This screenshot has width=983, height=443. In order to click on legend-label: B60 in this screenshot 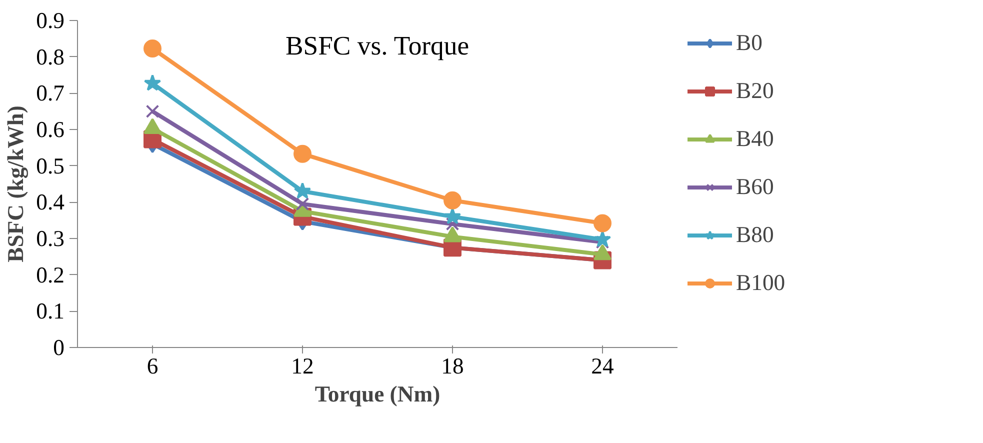, I will do `click(755, 187)`.